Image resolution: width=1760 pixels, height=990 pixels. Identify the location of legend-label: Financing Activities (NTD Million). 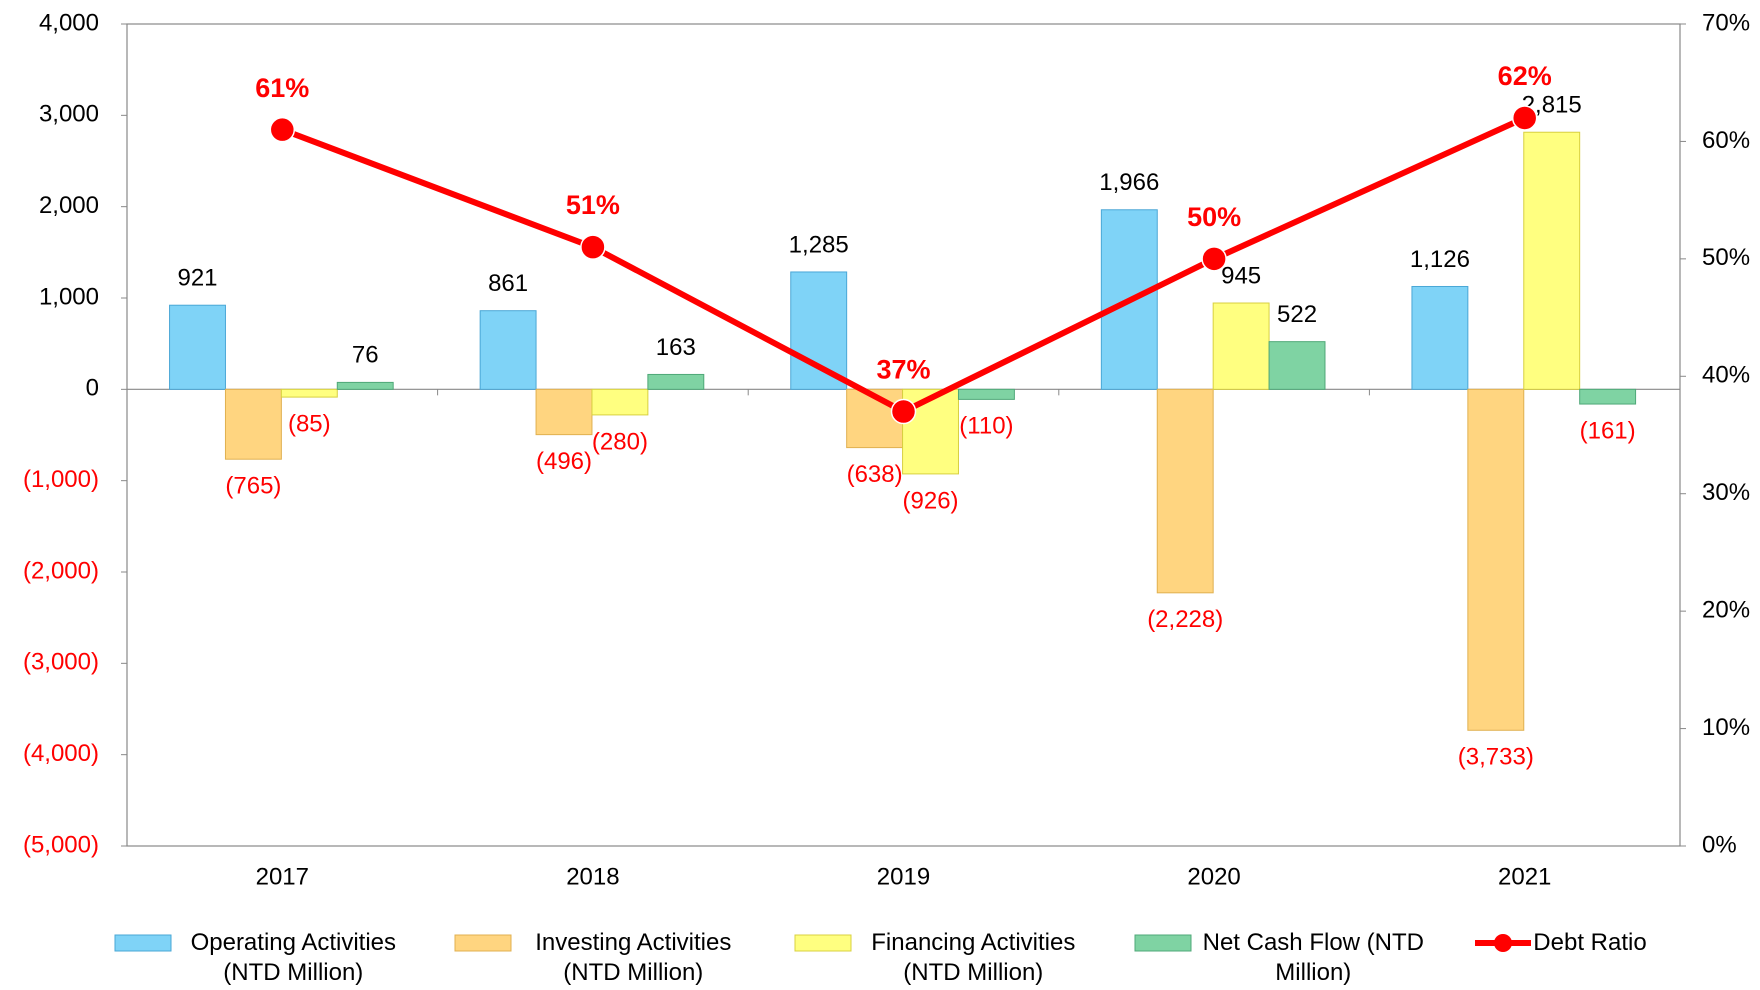
(973, 957).